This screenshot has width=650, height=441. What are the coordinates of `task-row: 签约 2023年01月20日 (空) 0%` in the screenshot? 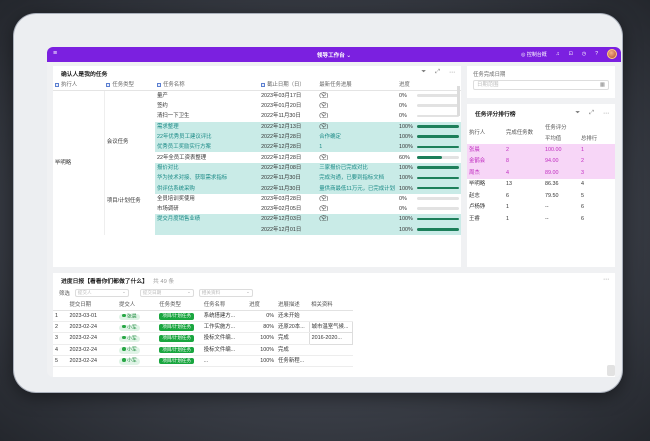 It's located at (257, 106).